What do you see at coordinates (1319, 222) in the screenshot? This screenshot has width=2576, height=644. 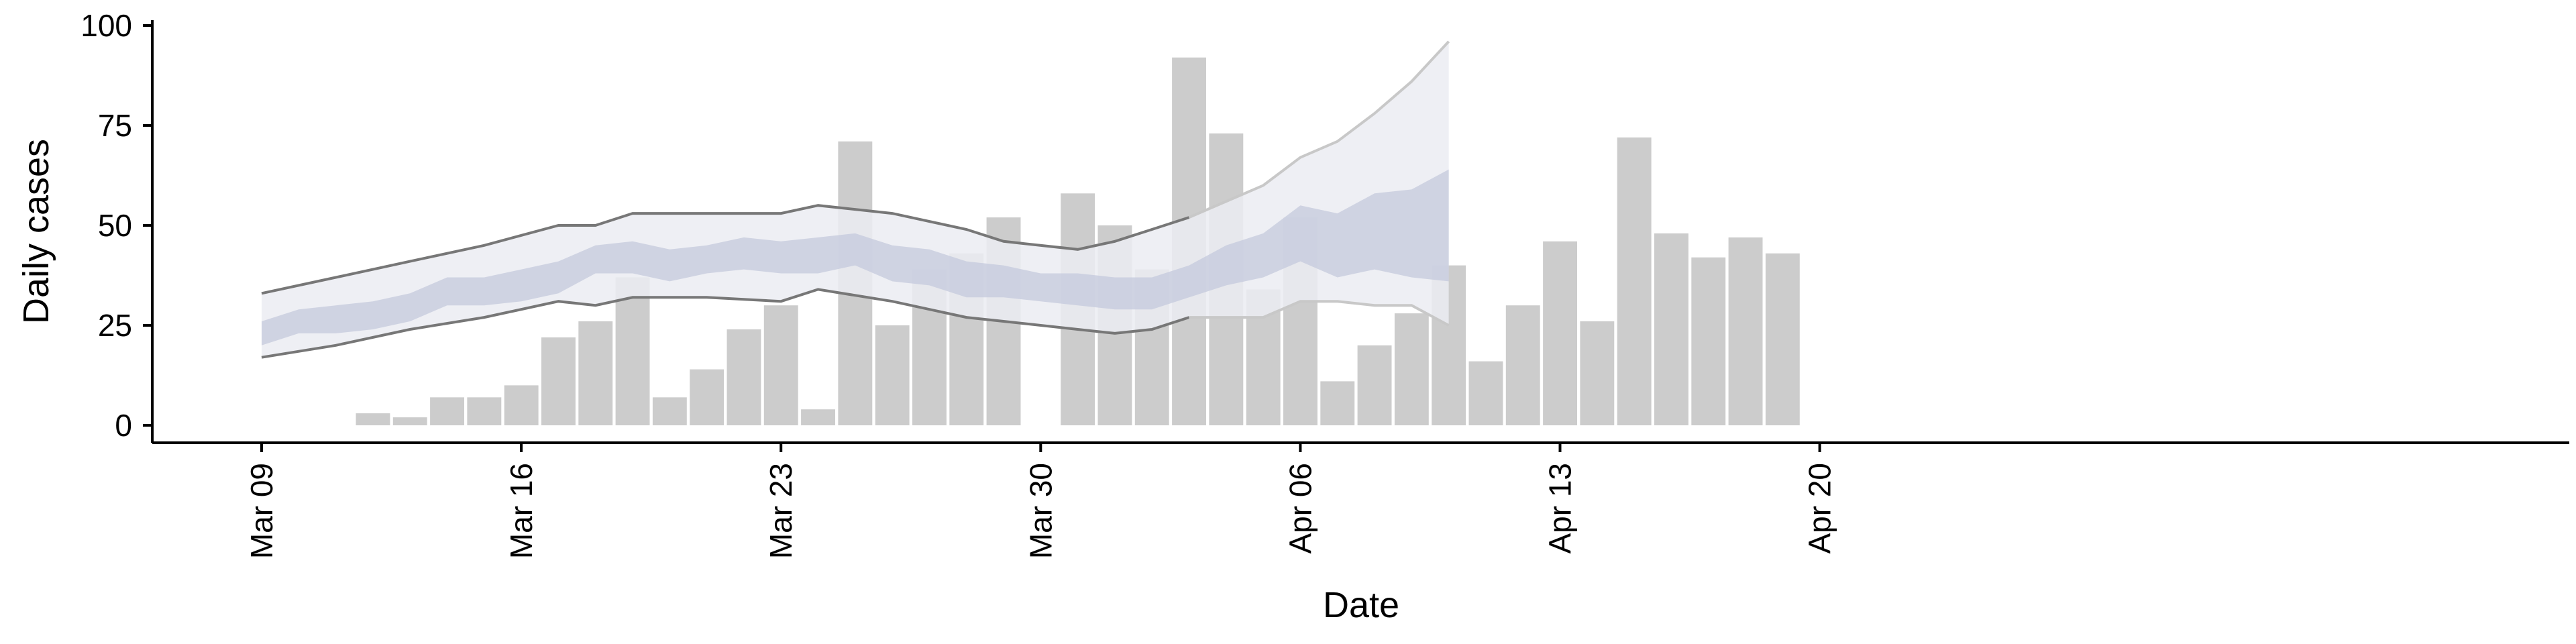 I see `projection-fade-overlay` at bounding box center [1319, 222].